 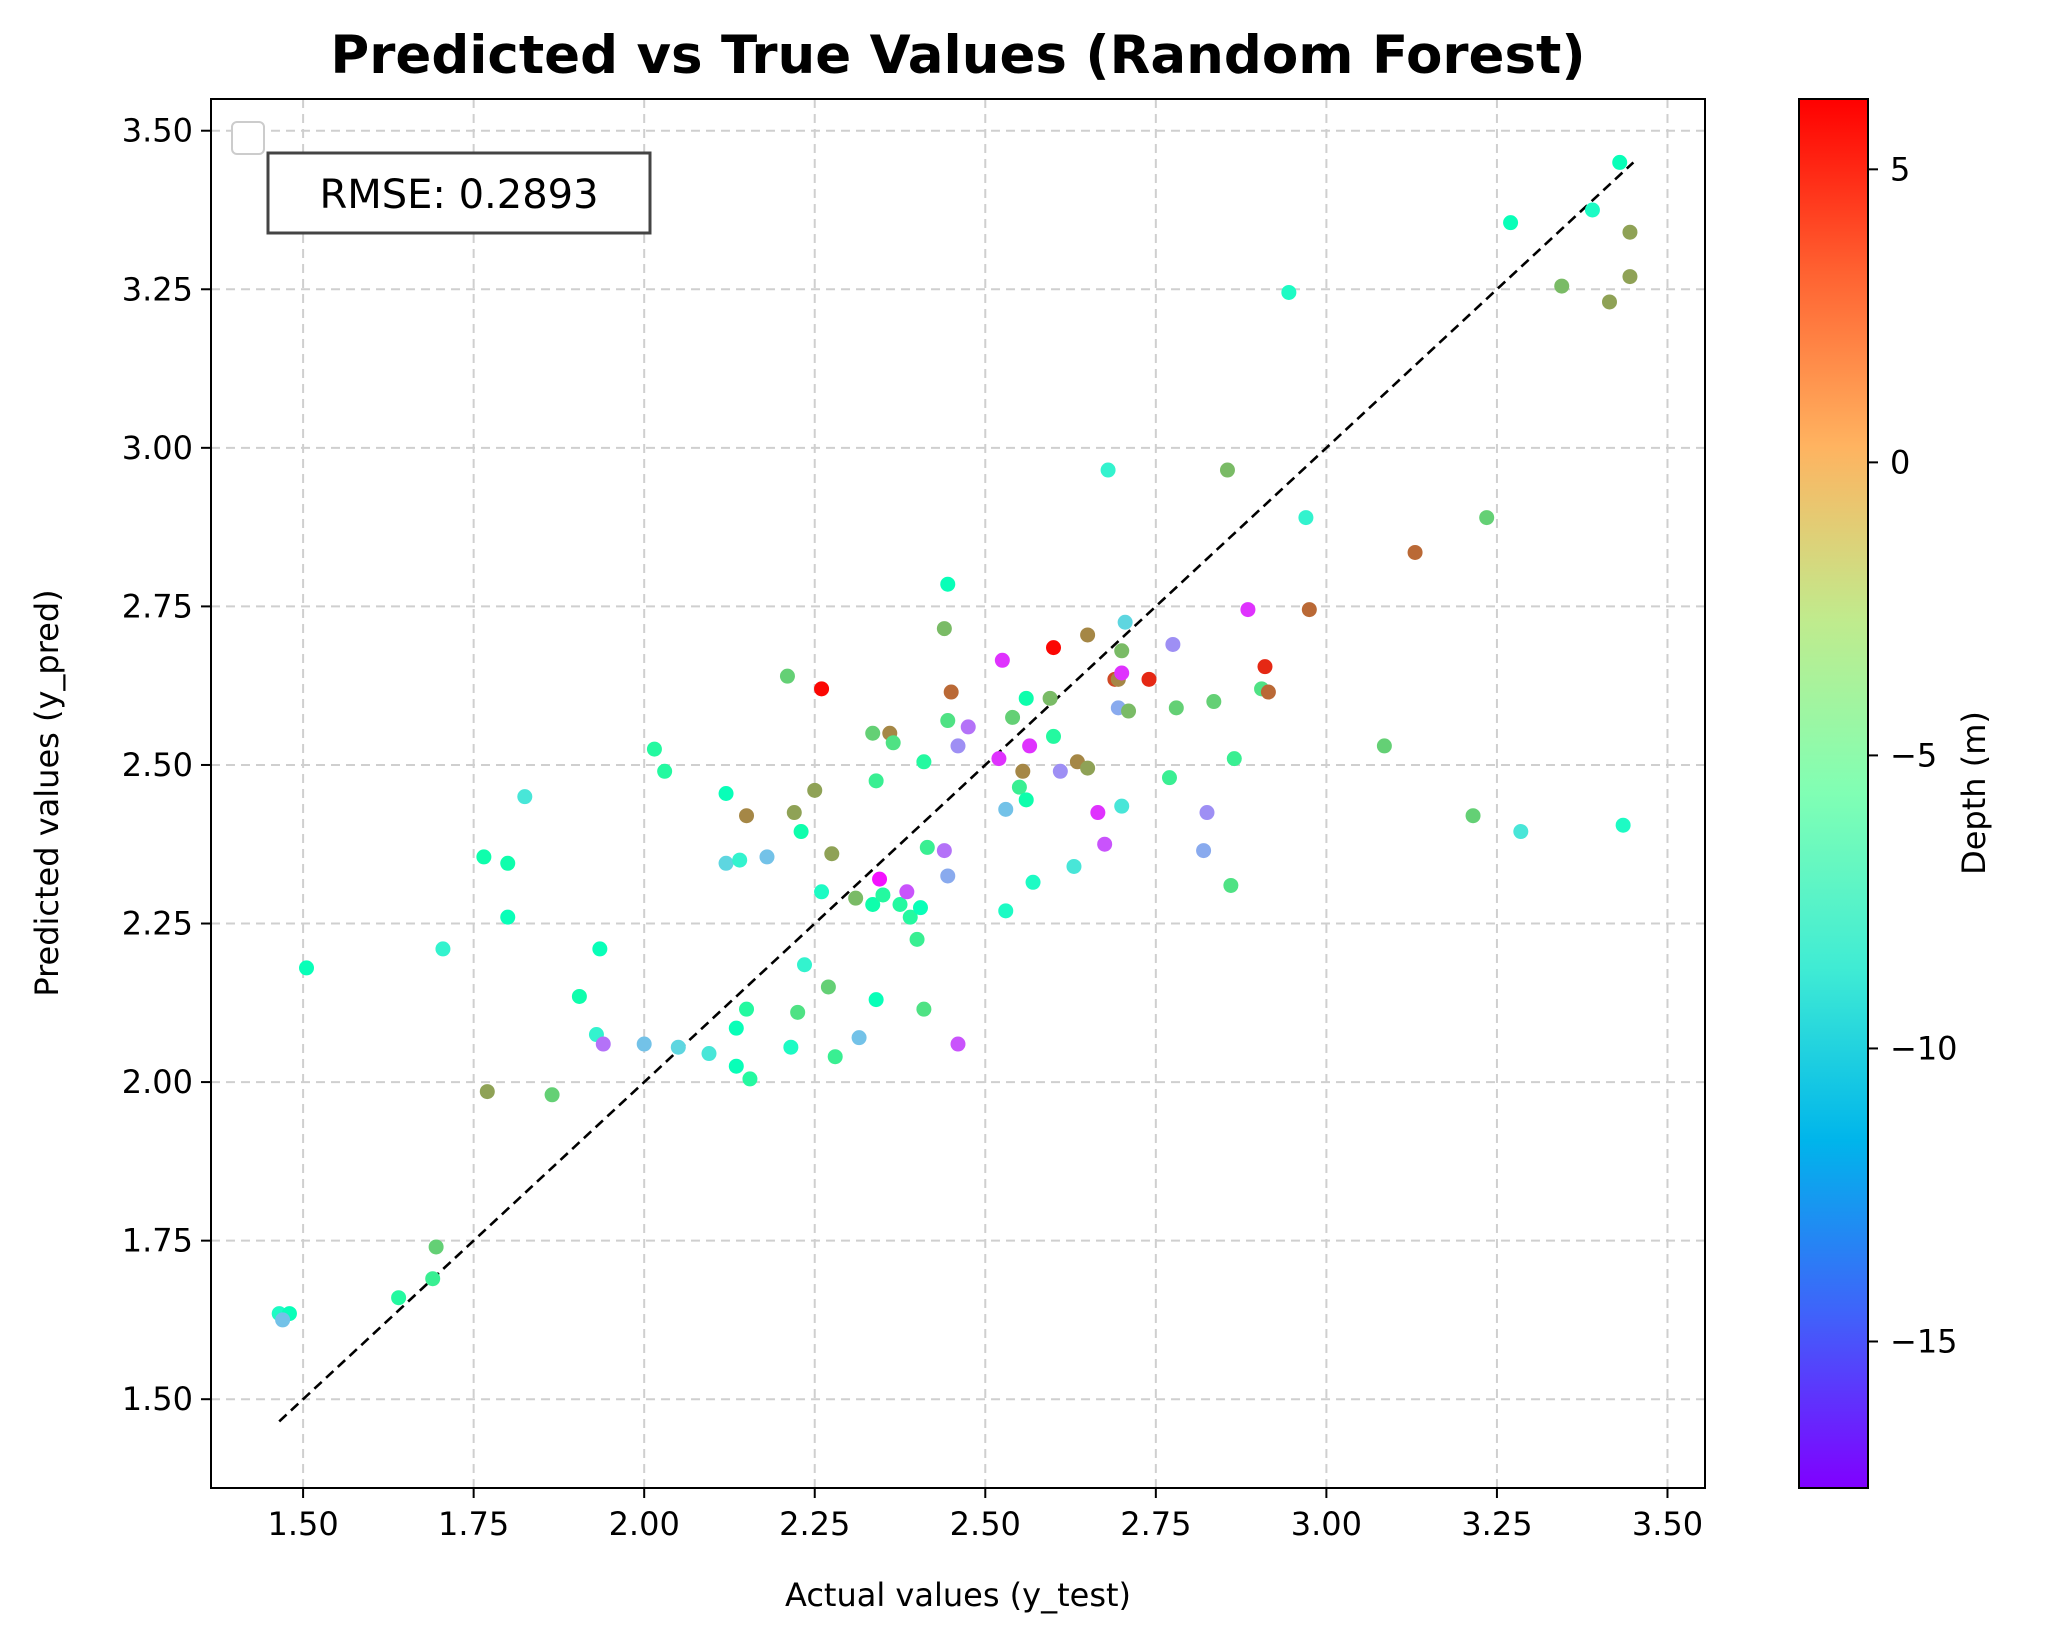 I want to click on colorbar-ticks: 5 0 −5 −10 −15, so click(x=1913, y=755).